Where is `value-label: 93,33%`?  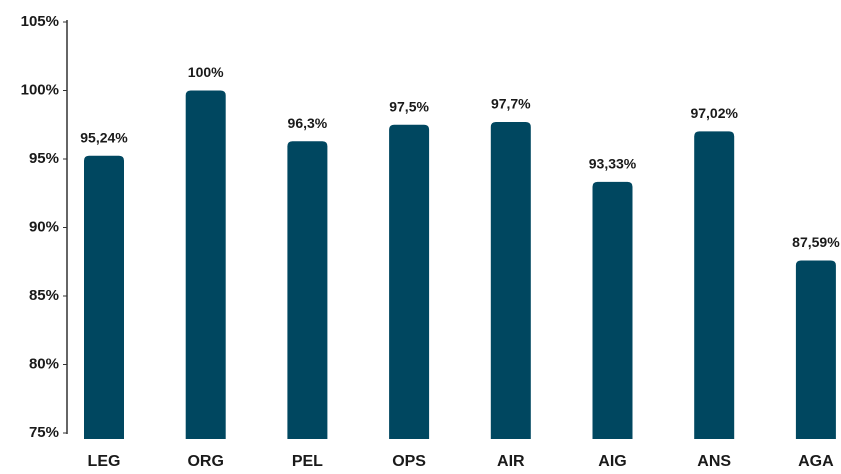 value-label: 93,33% is located at coordinates (613, 164).